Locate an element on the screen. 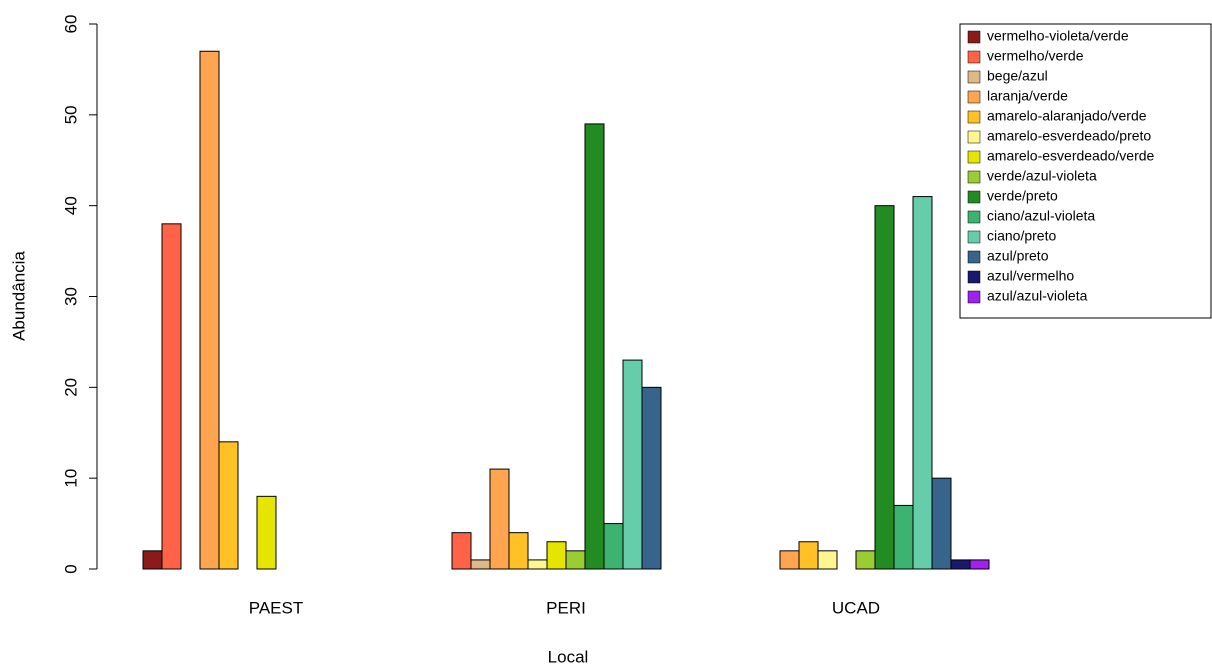  y-tick-label: 60 is located at coordinates (70, 24).